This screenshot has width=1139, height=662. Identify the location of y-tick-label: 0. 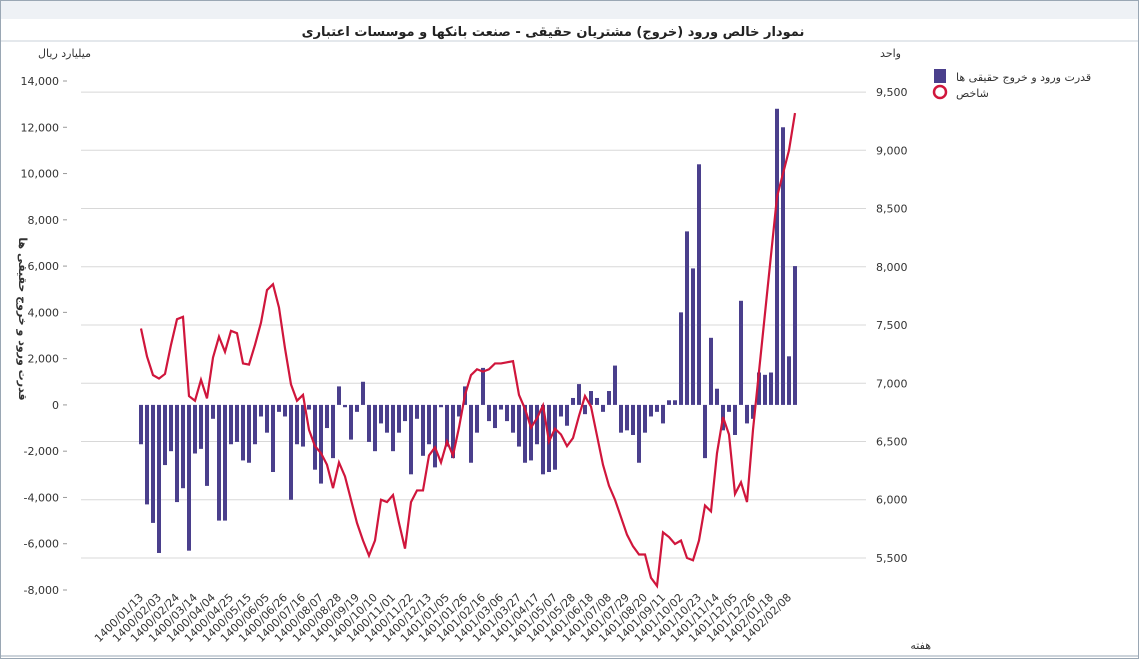
(55, 405).